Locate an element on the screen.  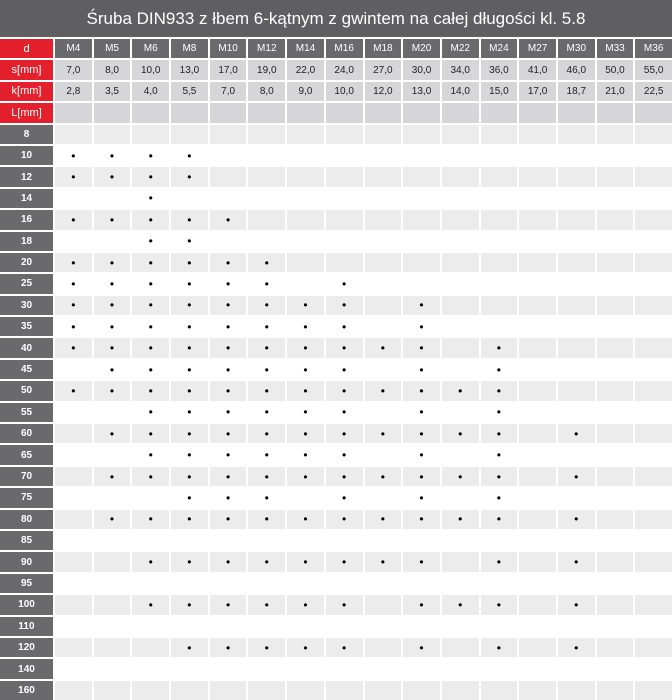
k-value: 7,0 is located at coordinates (228, 91).